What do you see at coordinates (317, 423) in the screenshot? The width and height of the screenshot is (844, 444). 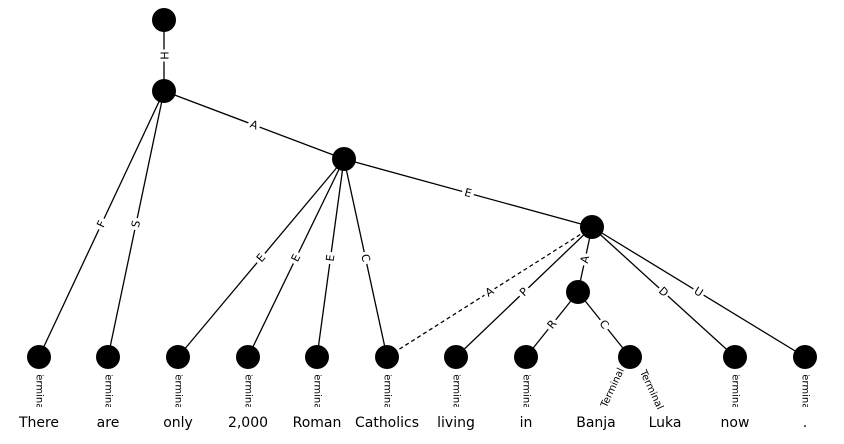 I see `word-4: Roman` at bounding box center [317, 423].